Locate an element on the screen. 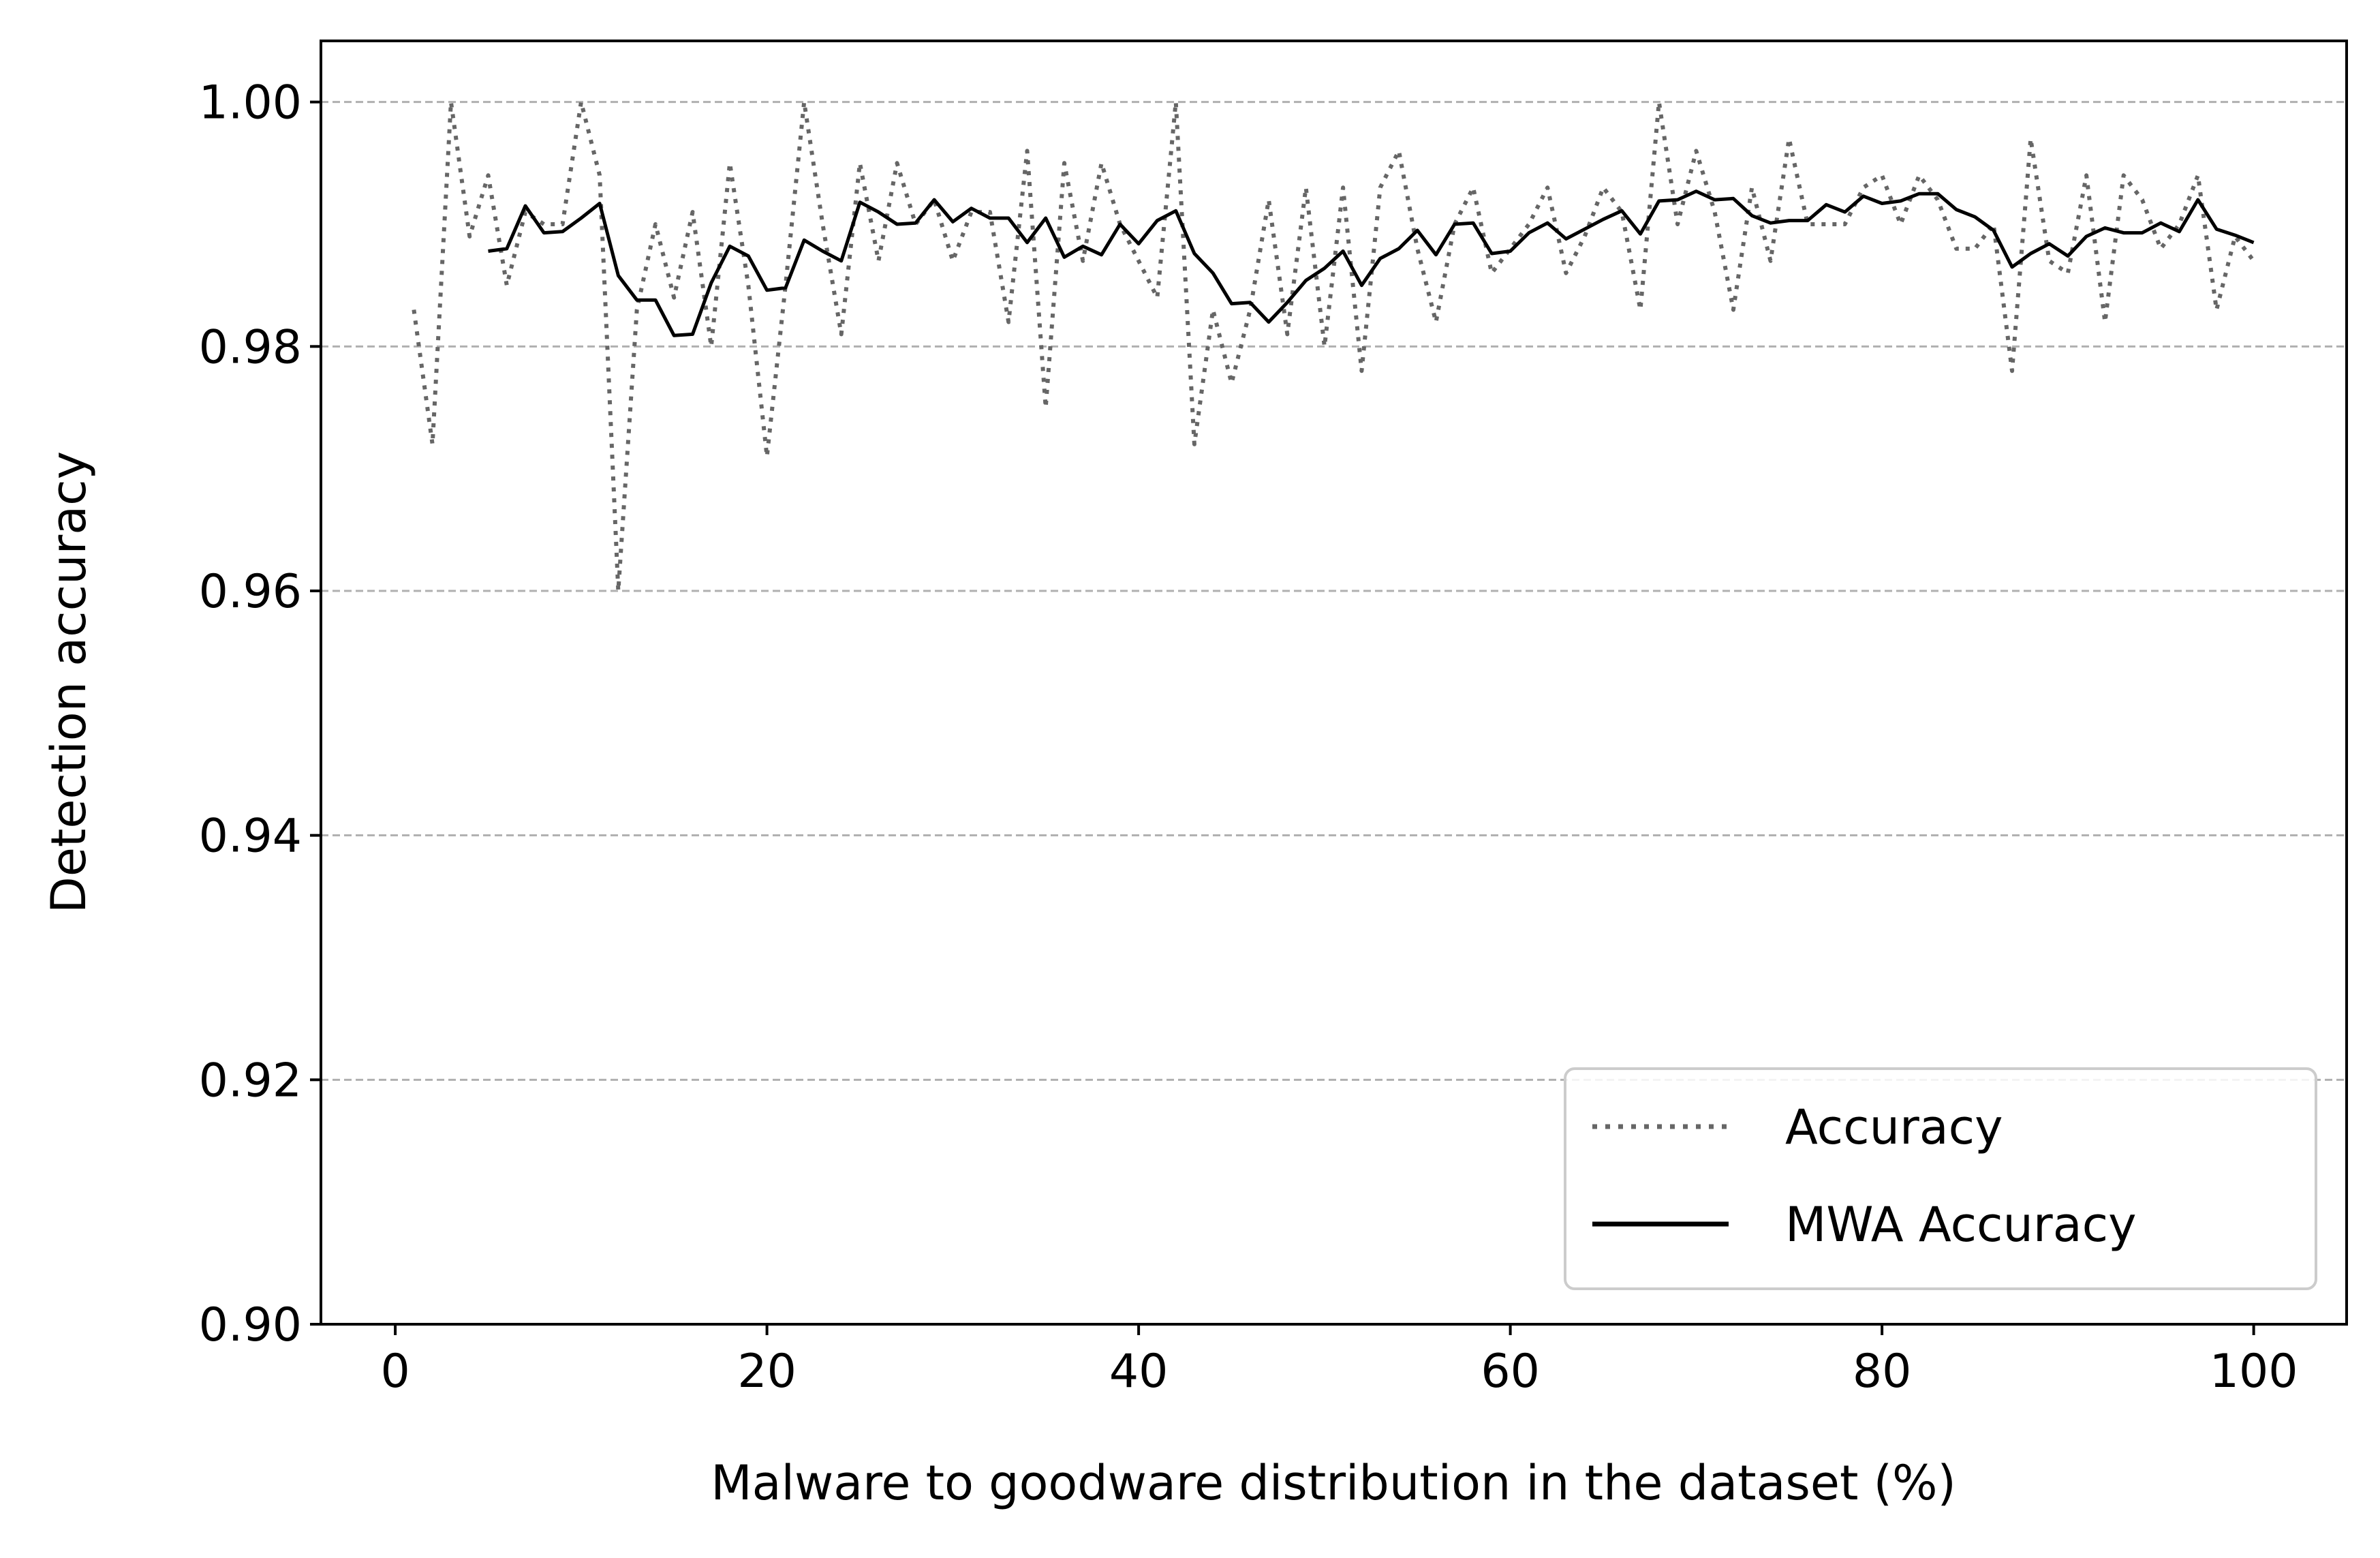 This screenshot has height=1558, width=2380. x-tick-label: 100 is located at coordinates (2254, 1372).